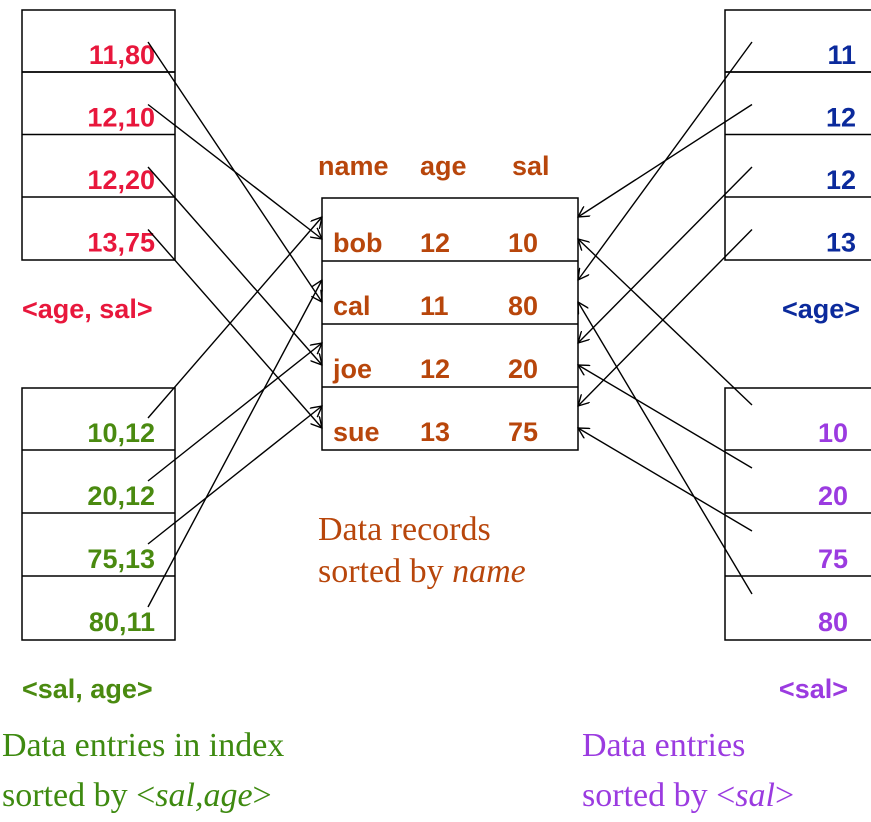  Describe the element at coordinates (833, 433) in the screenshot. I see `index-entry: 10` at that location.